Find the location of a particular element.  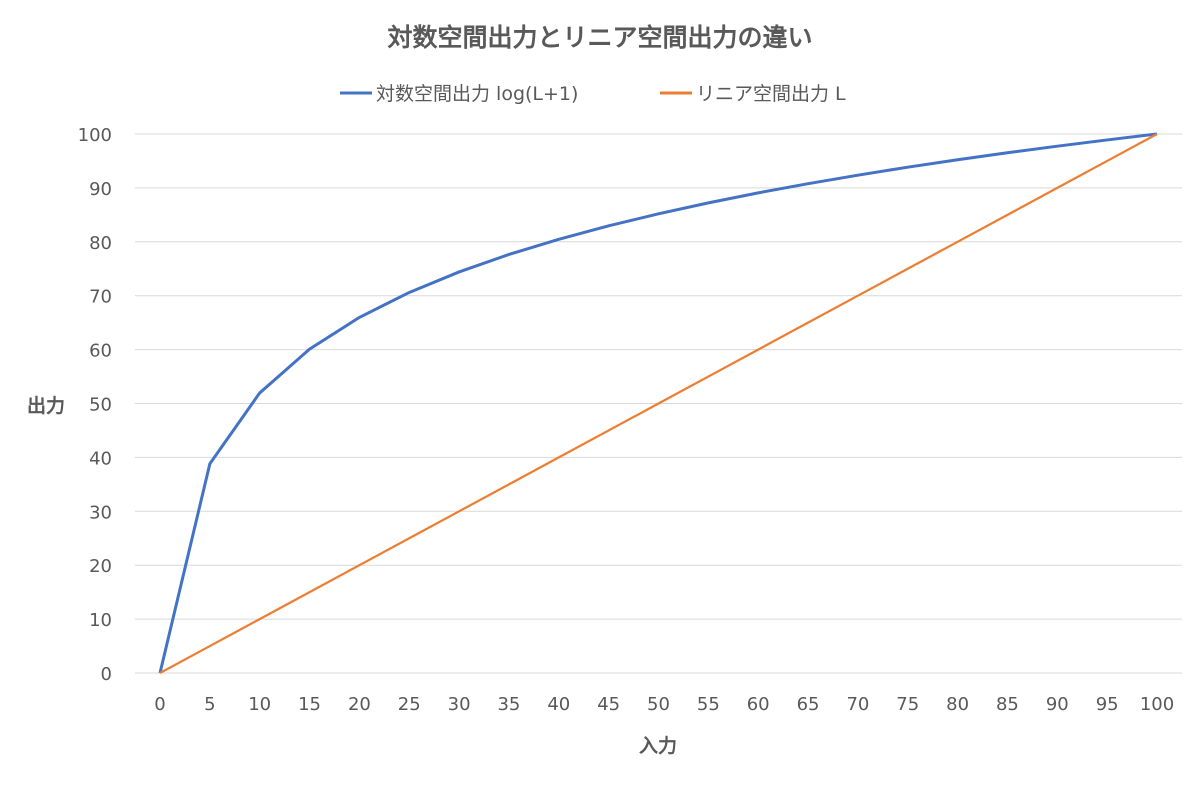

y-tick-label: 50 is located at coordinates (100, 405).